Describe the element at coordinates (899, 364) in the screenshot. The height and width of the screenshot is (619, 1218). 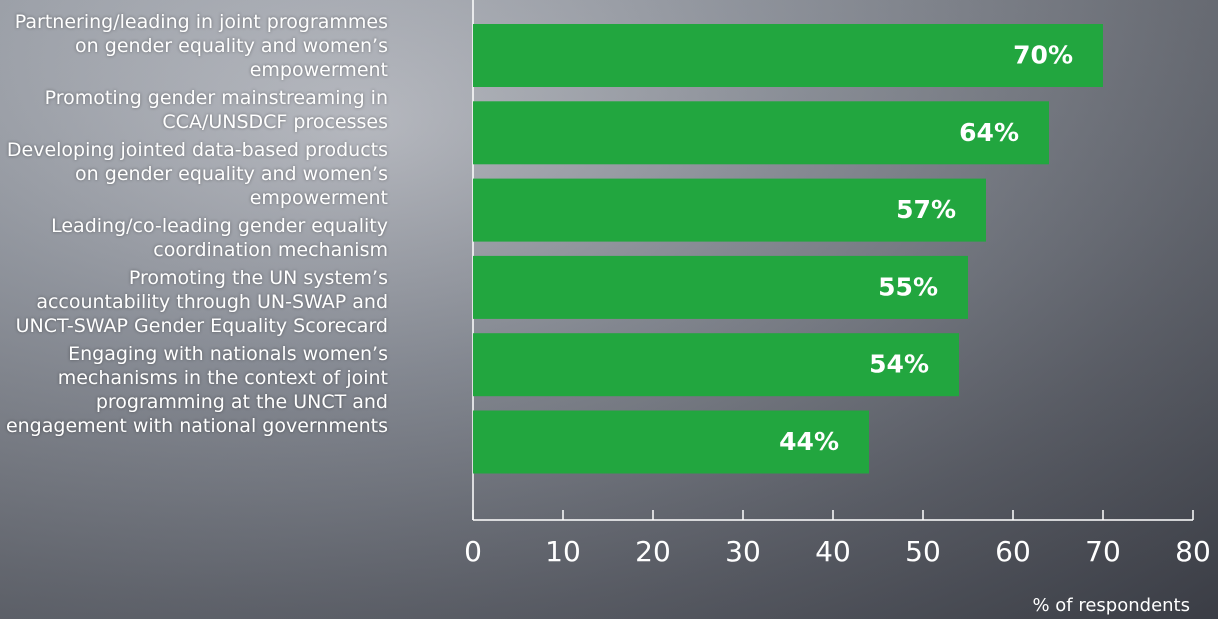
I see `value-label: 54%` at that location.